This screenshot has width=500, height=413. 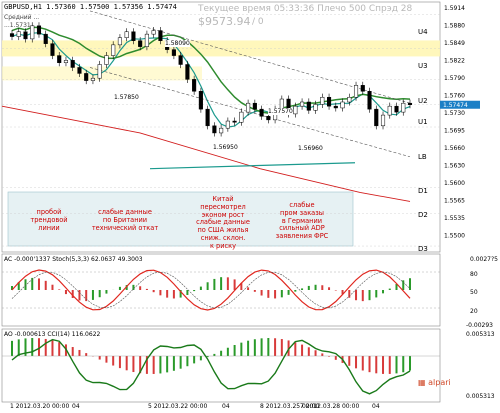 I want to click on annotation-box, so click(x=180, y=219).